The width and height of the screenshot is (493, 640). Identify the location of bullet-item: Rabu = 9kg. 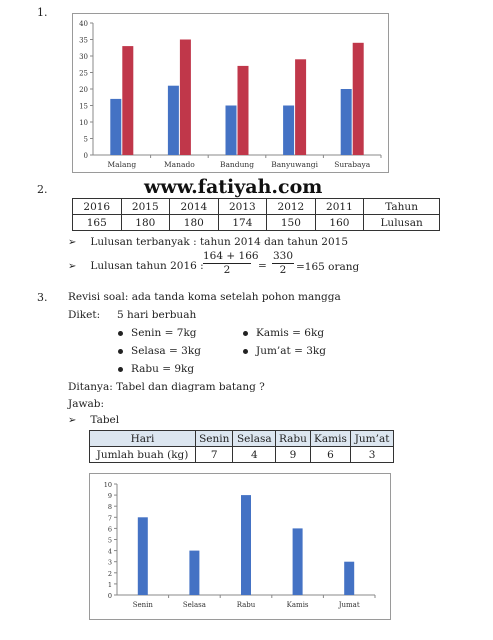
(156, 369).